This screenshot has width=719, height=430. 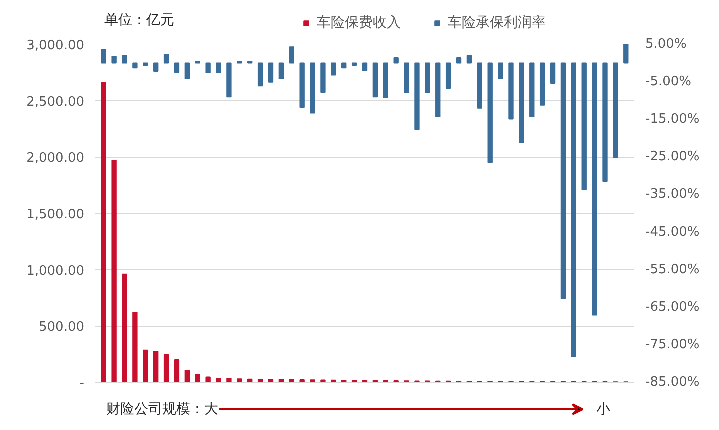 I want to click on legend-label: 车险承保利润率, so click(x=497, y=23).